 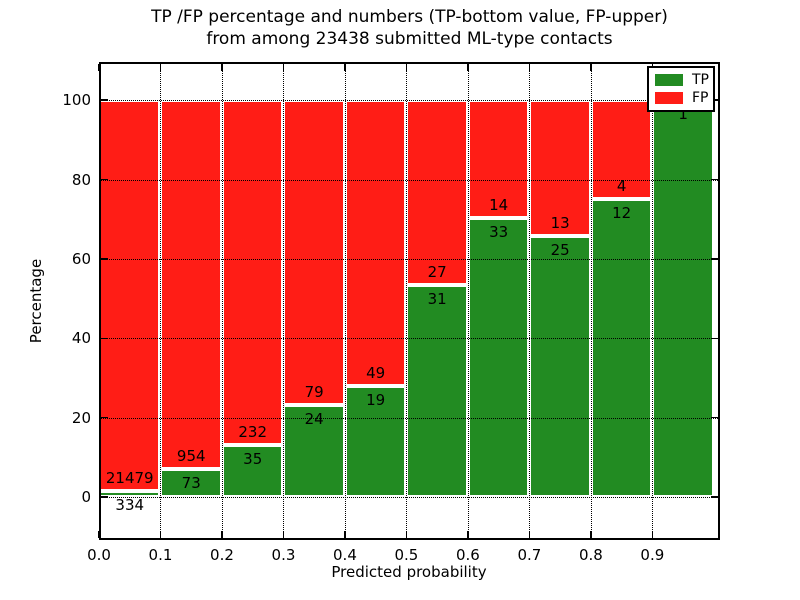 I want to click on bar-label-tp: 334, so click(x=130, y=505).